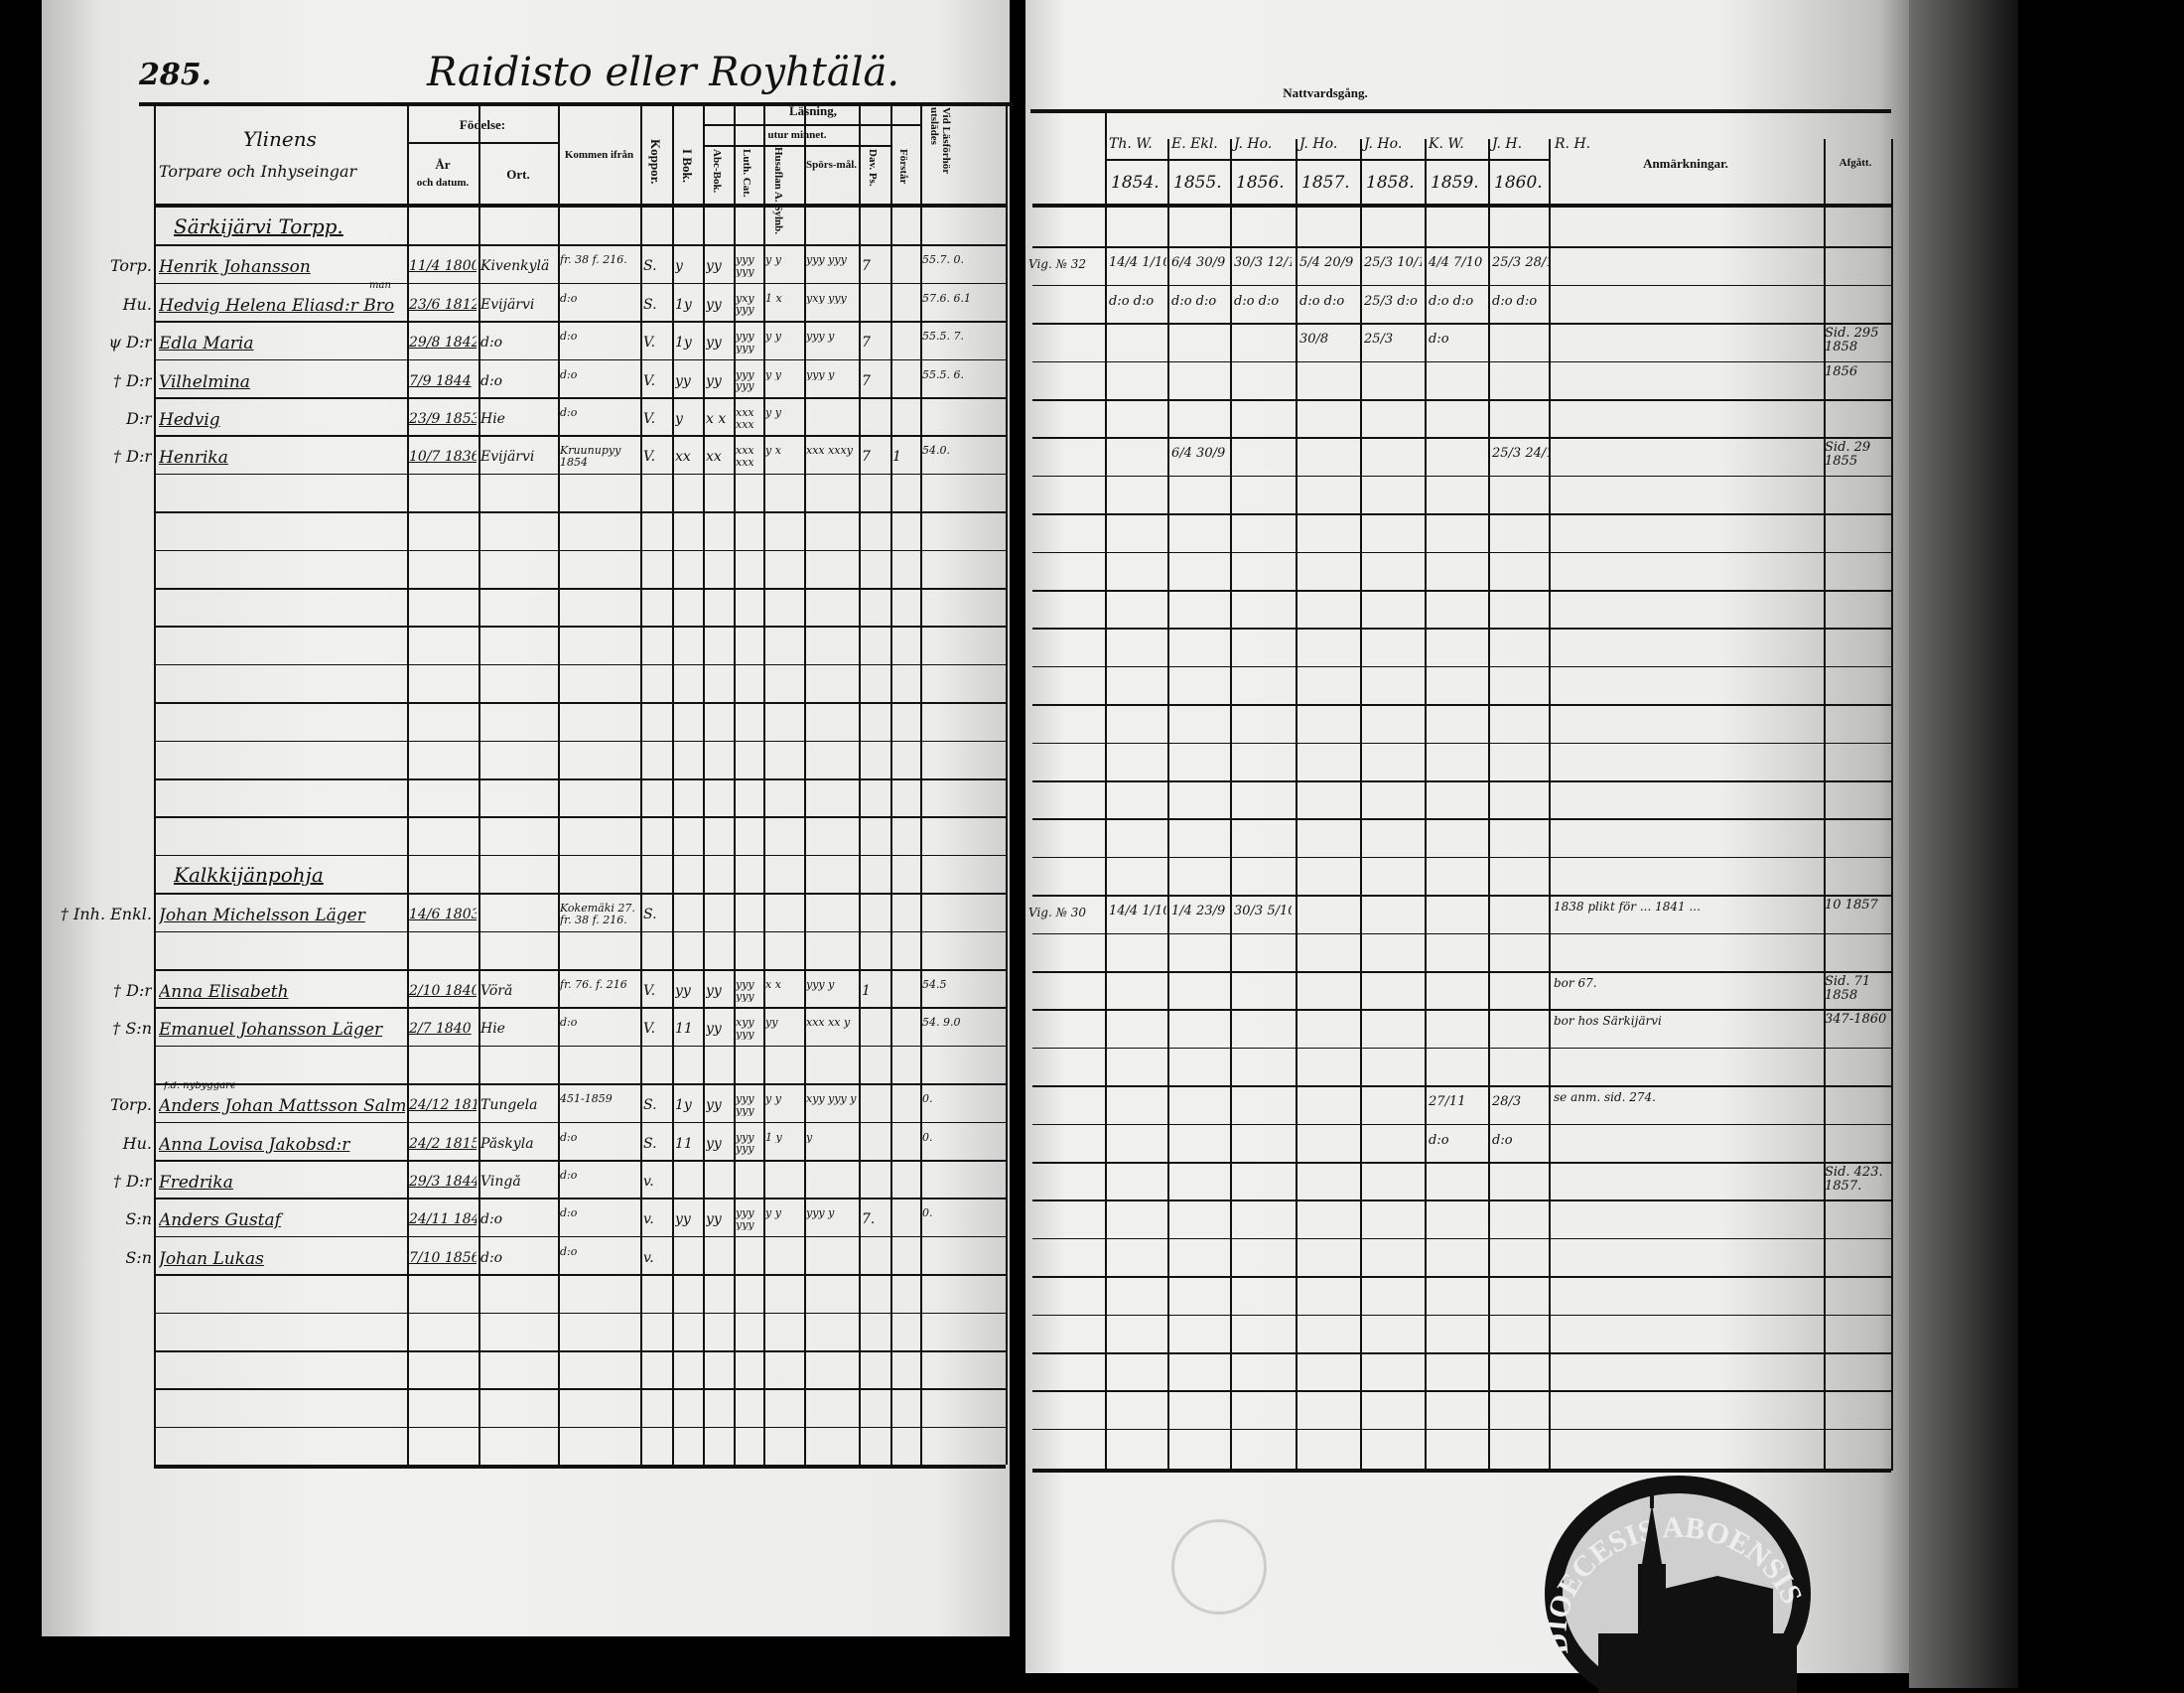  I want to click on cell-afgatt: Sid. 295 1858, so click(1852, 341).